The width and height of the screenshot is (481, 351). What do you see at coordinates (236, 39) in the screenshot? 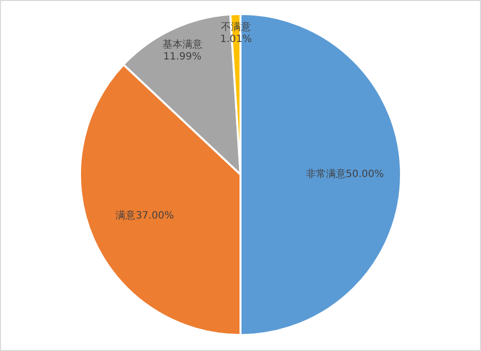
I see `data-label: 1.01%` at bounding box center [236, 39].